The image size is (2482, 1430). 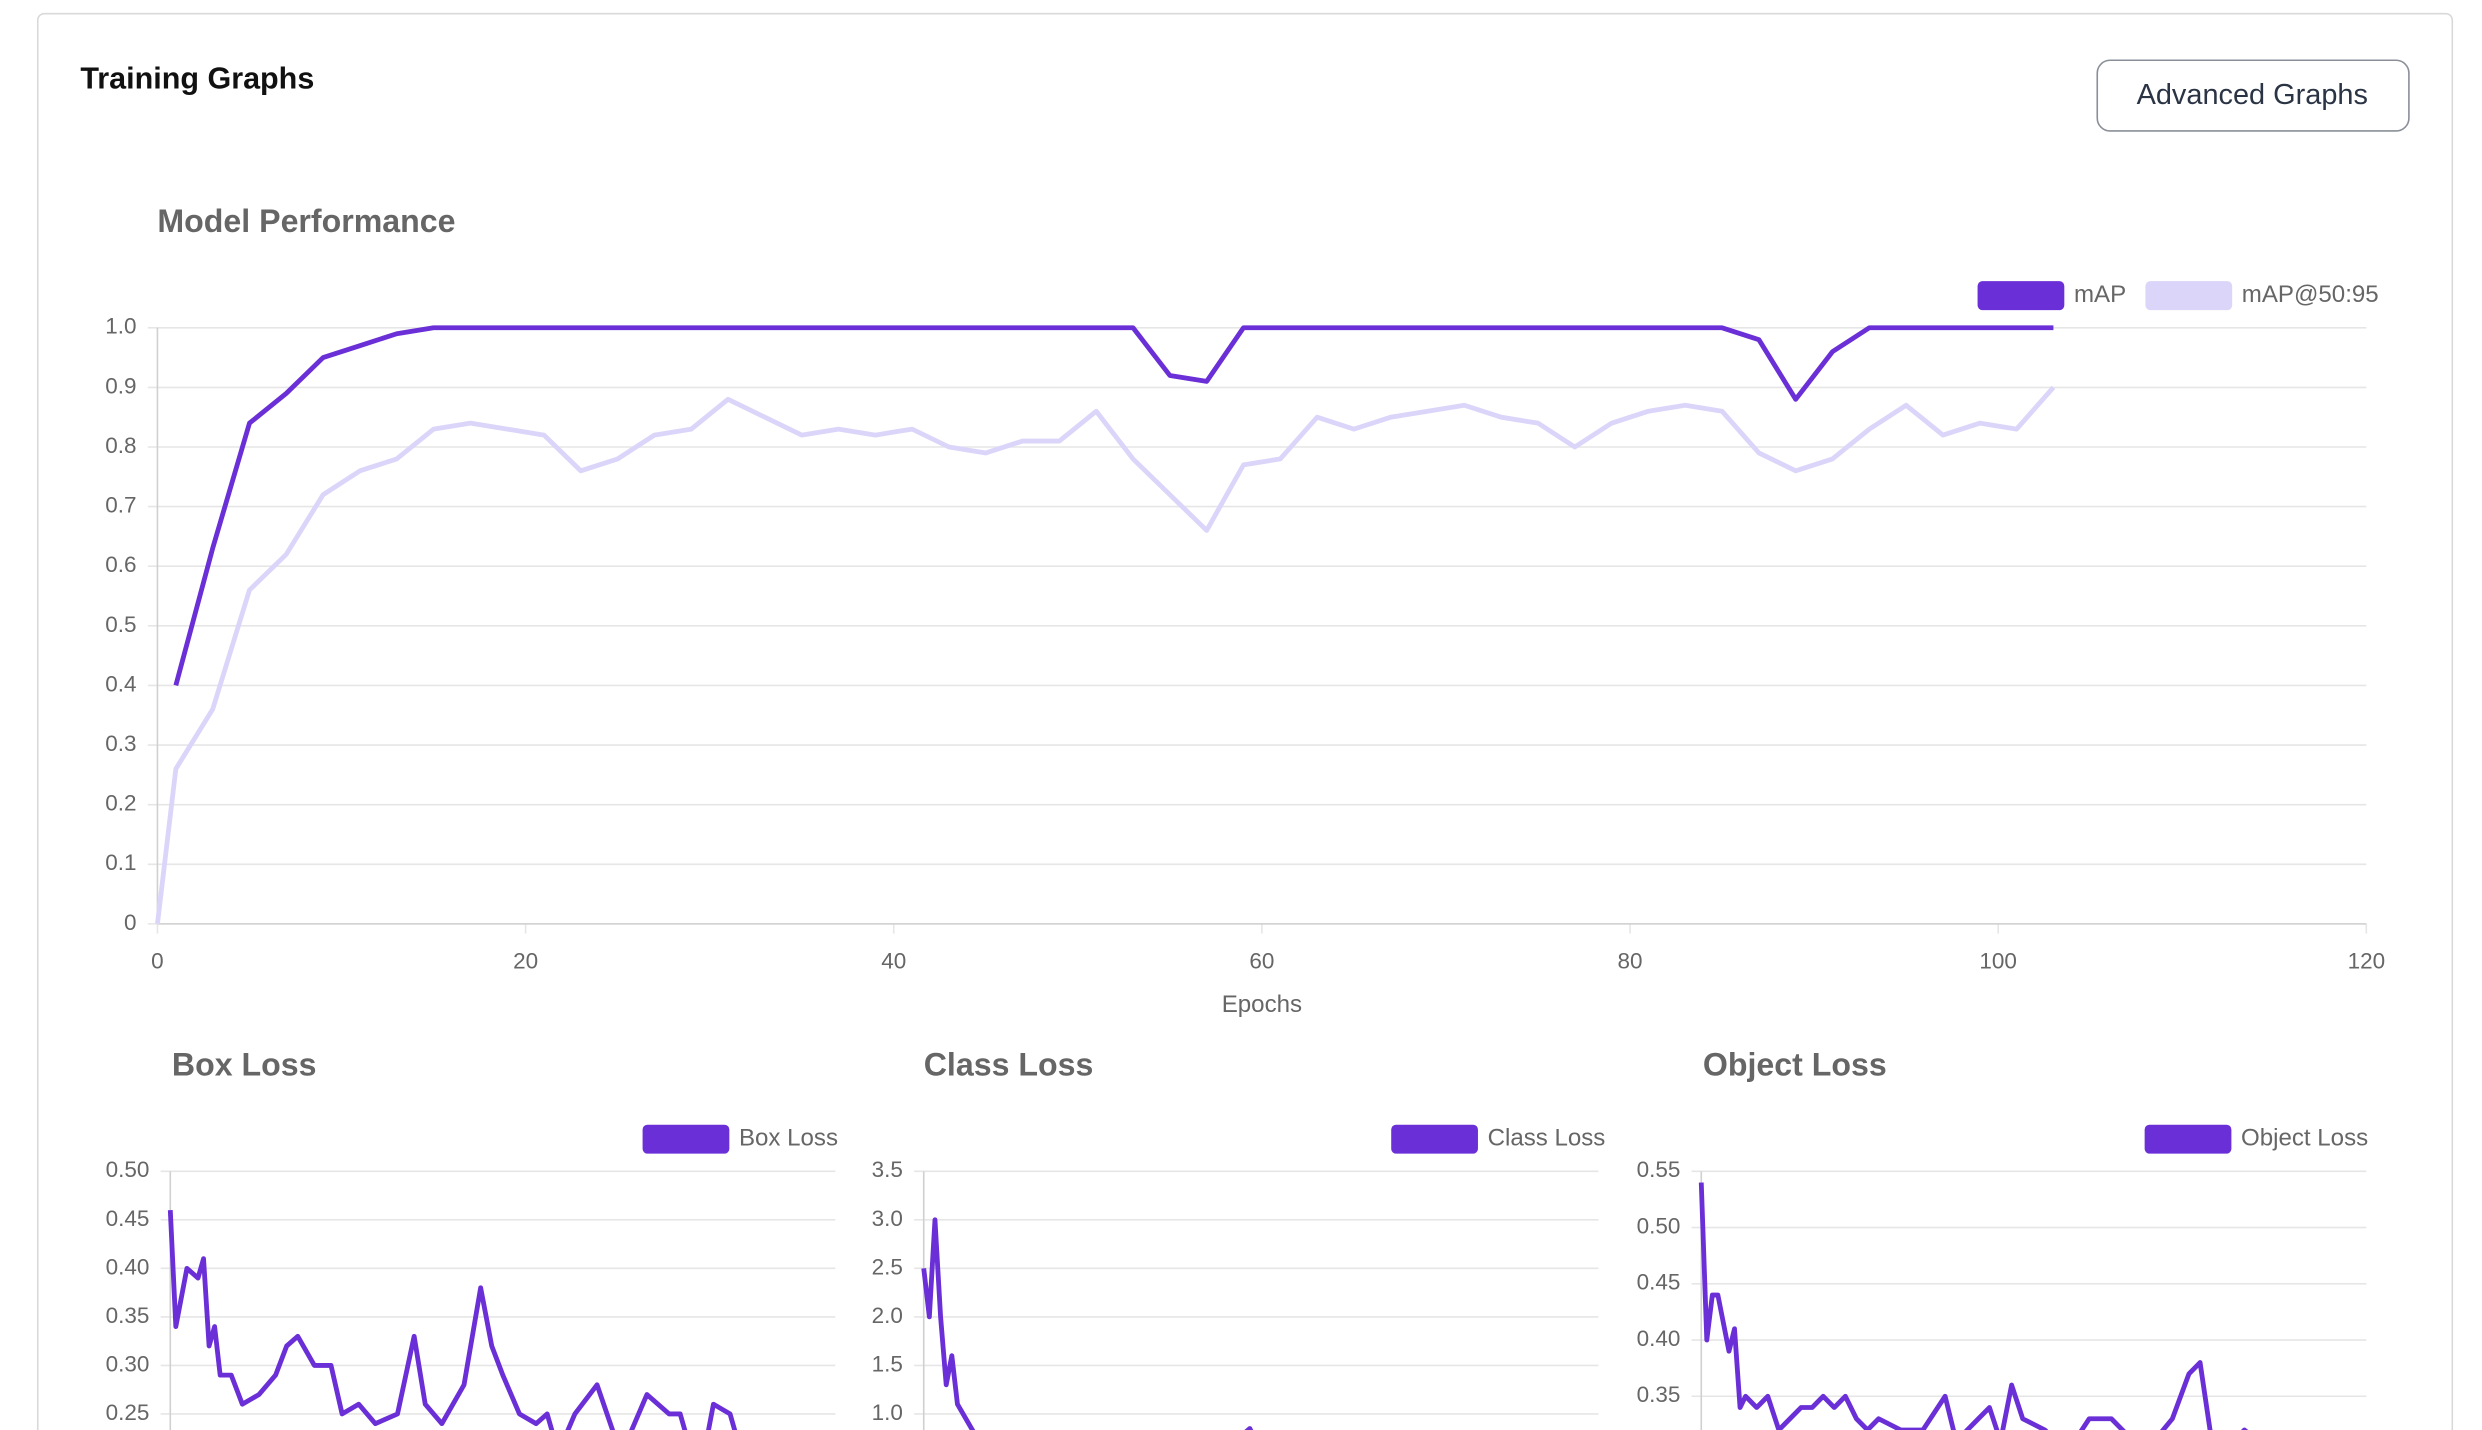 What do you see at coordinates (887, 1169) in the screenshot?
I see `y-tick-label: 3.5` at bounding box center [887, 1169].